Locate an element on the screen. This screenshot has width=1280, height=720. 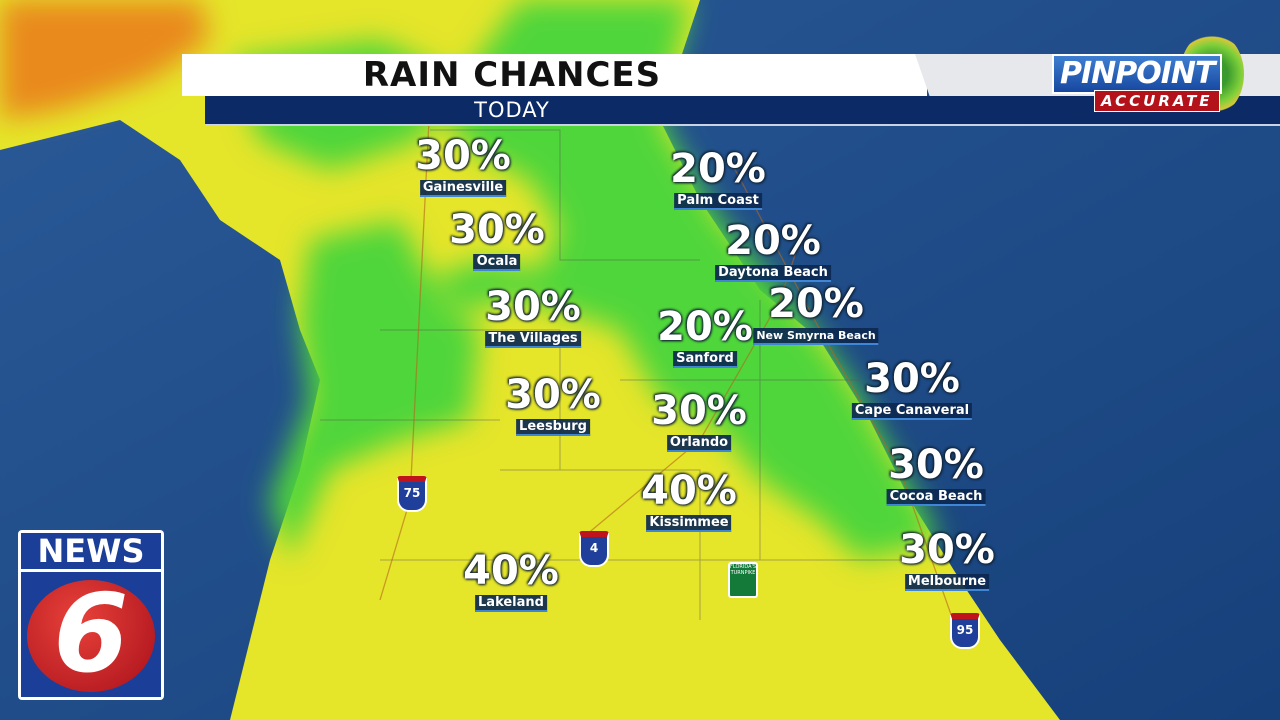
title-bar is located at coordinates (554, 75).